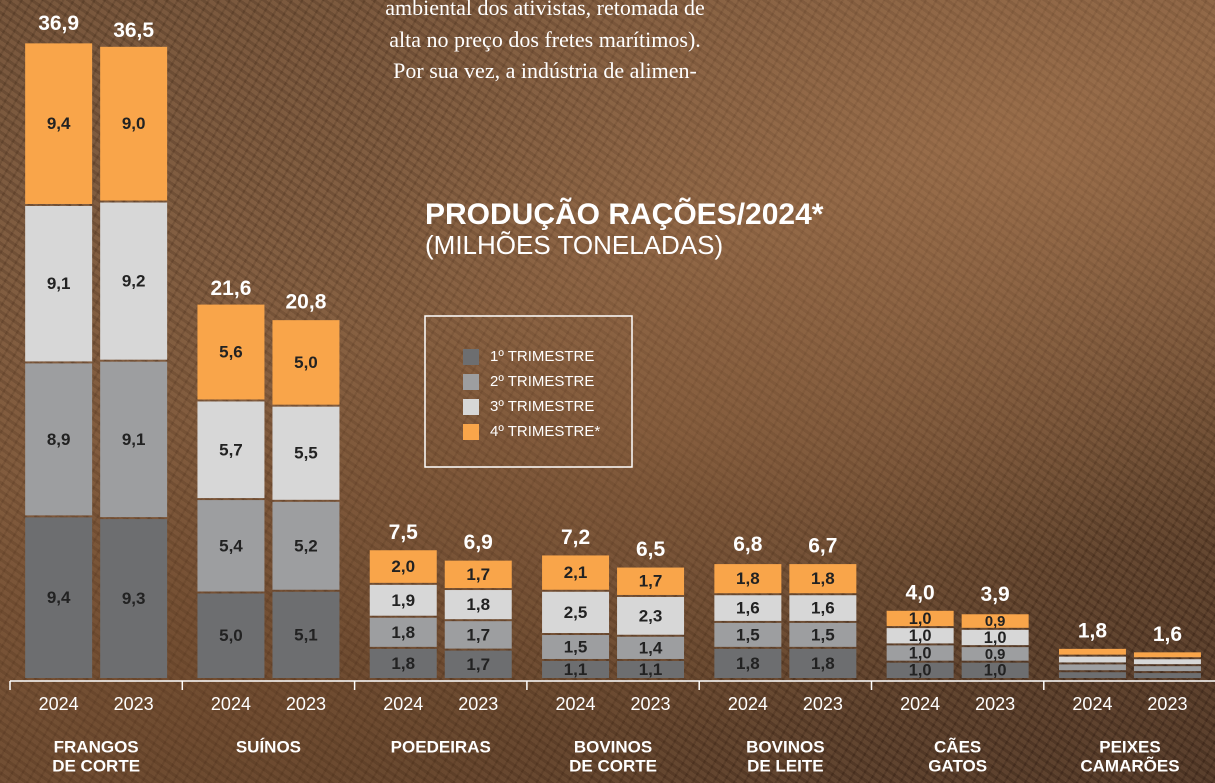  What do you see at coordinates (957, 765) in the screenshot?
I see `category-label: GATOS` at bounding box center [957, 765].